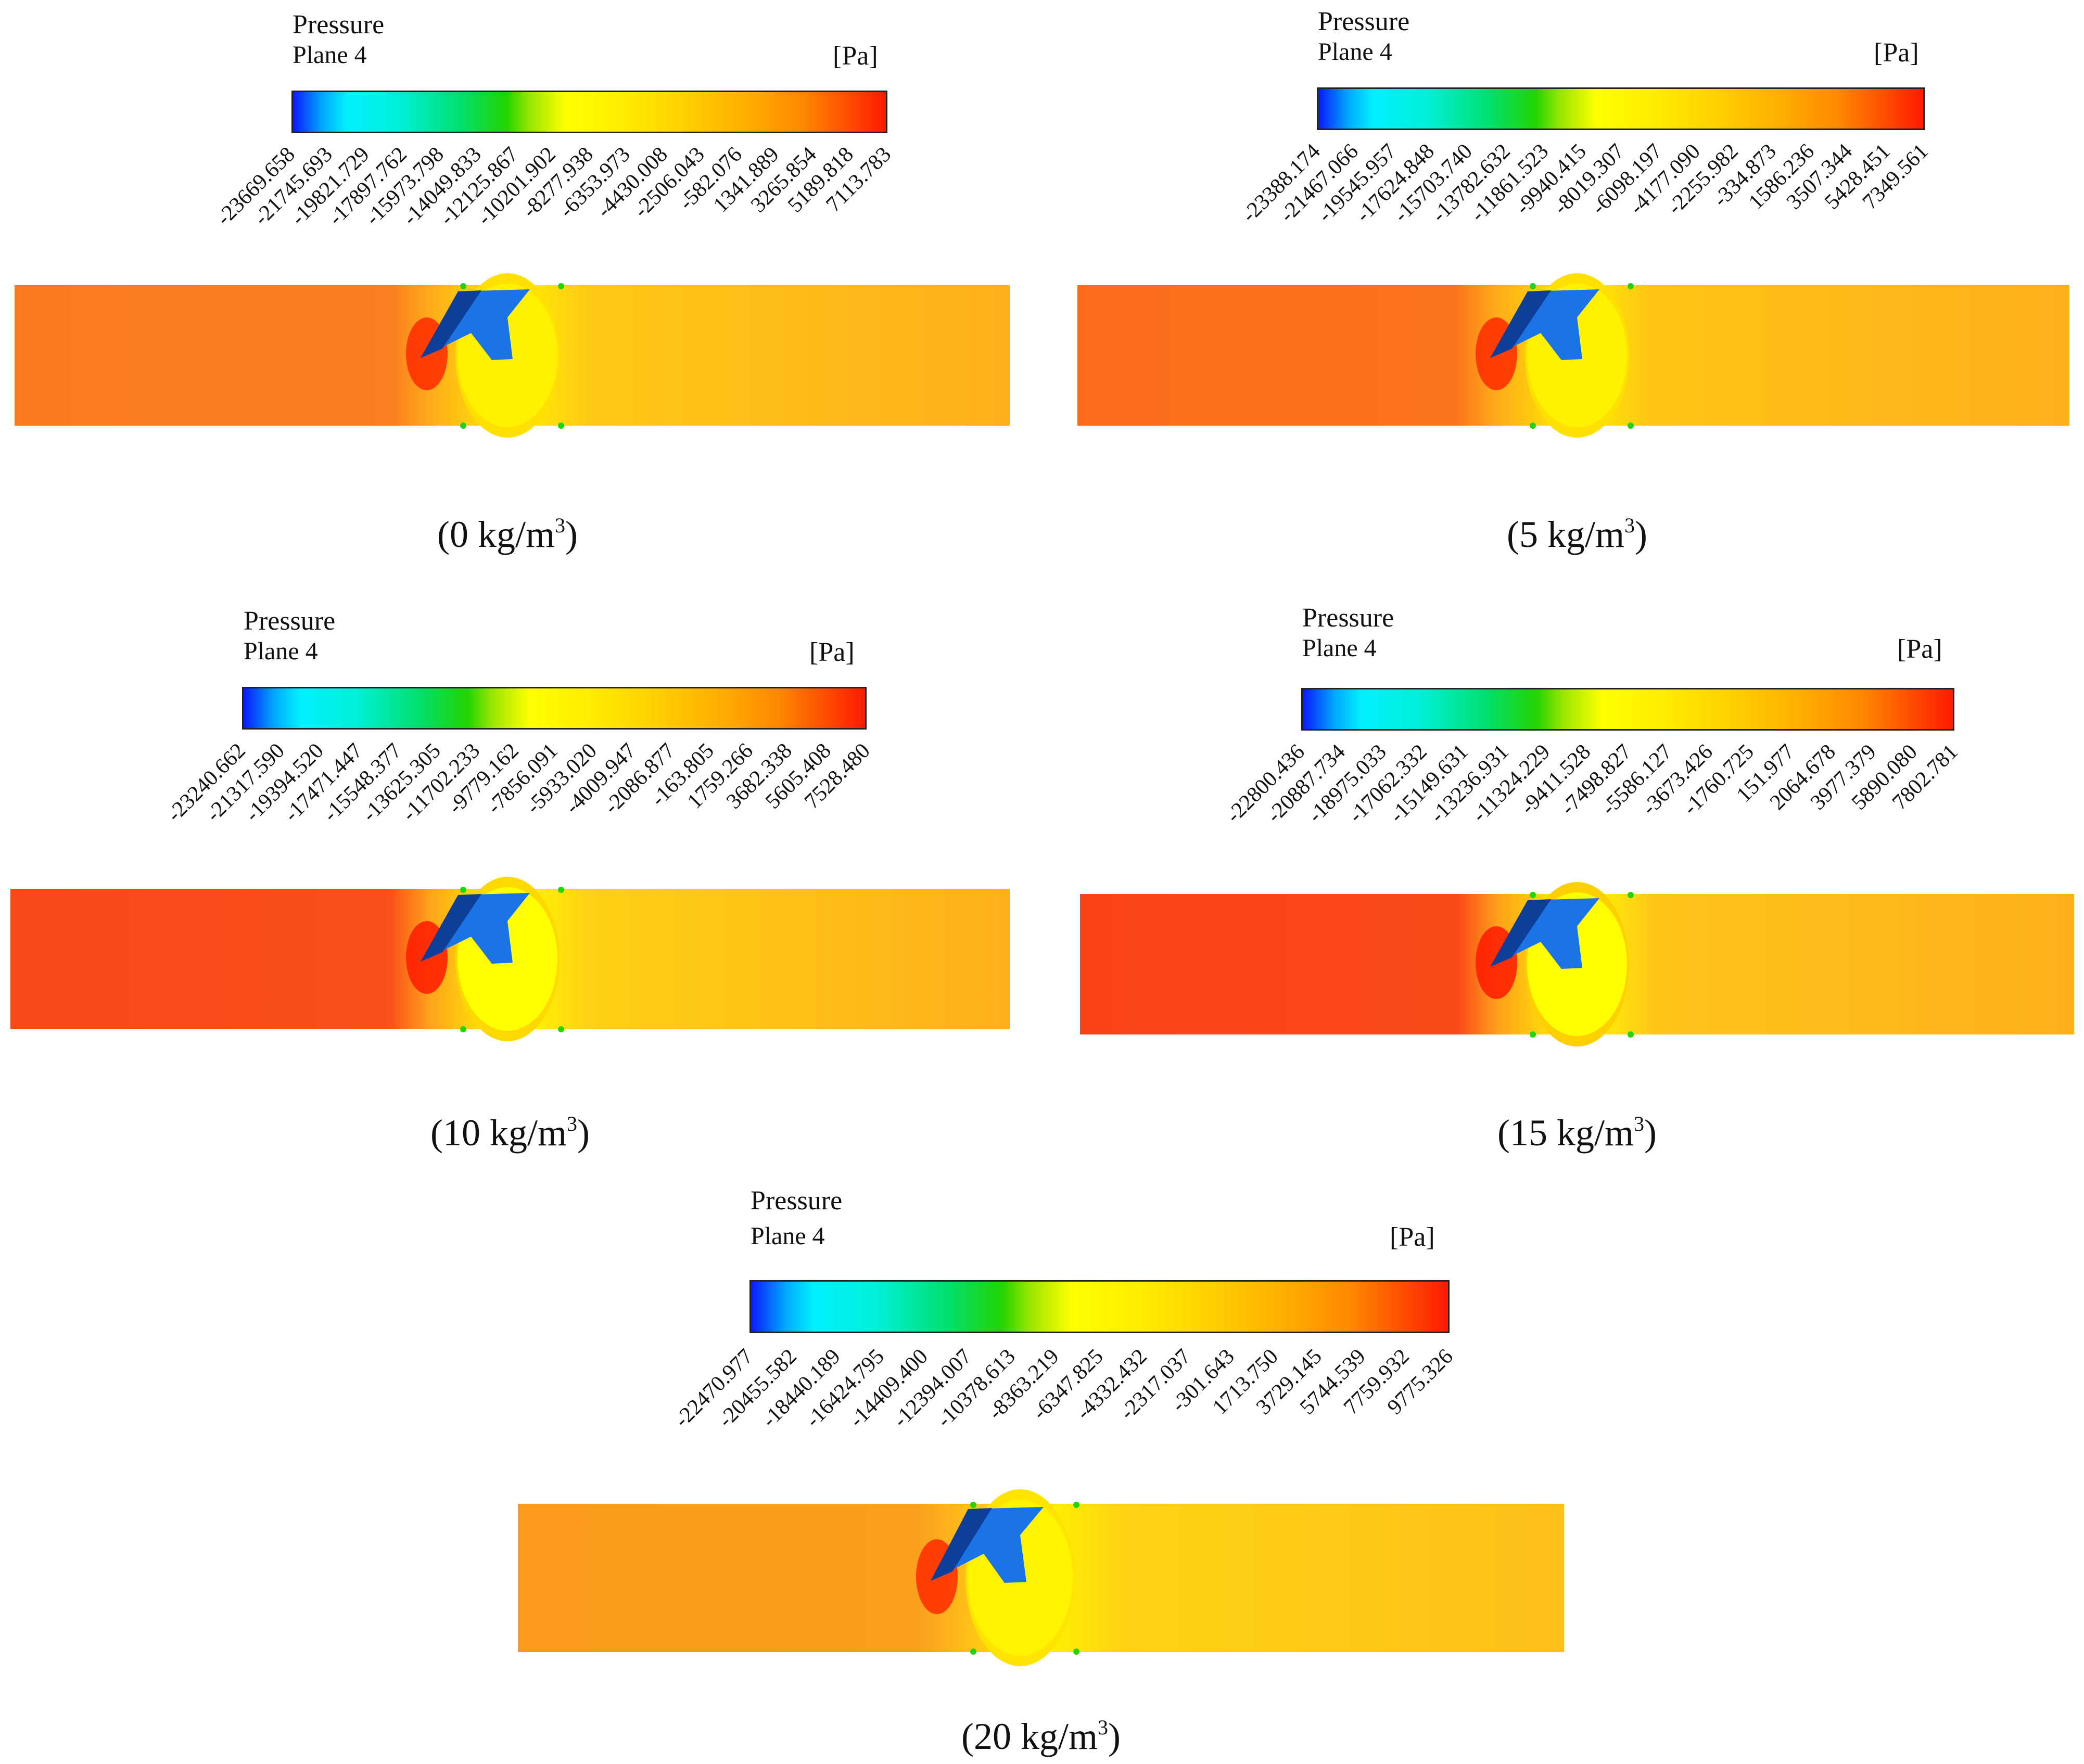  I want to click on panel-caption: (10 kg/m3), so click(510, 1133).